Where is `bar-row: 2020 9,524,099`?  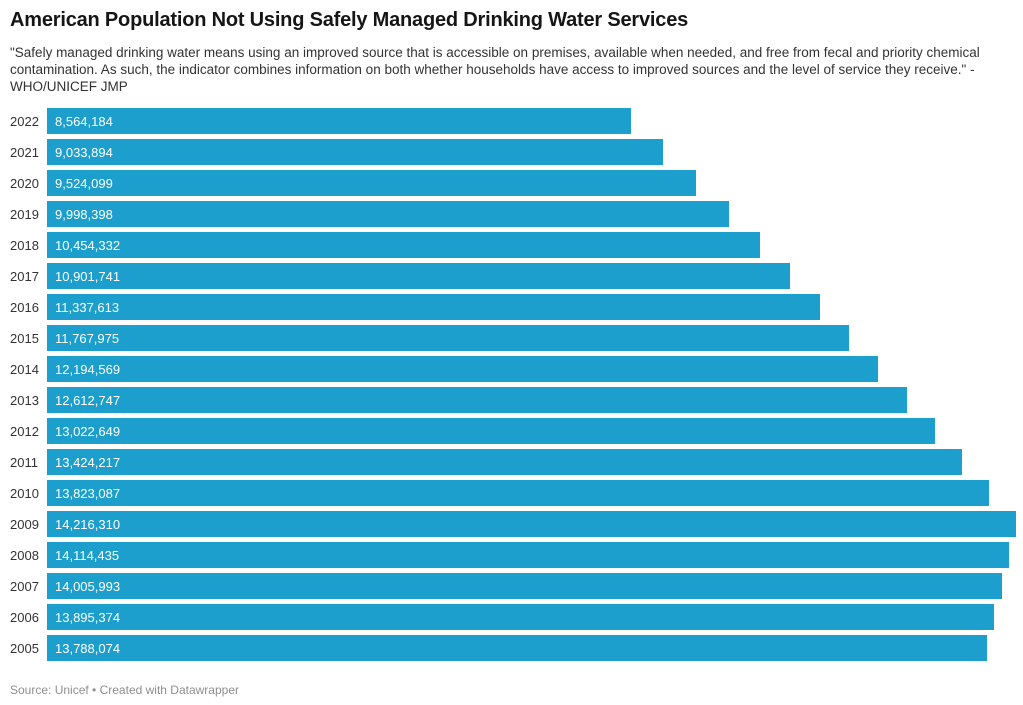 bar-row: 2020 9,524,099 is located at coordinates (512, 183).